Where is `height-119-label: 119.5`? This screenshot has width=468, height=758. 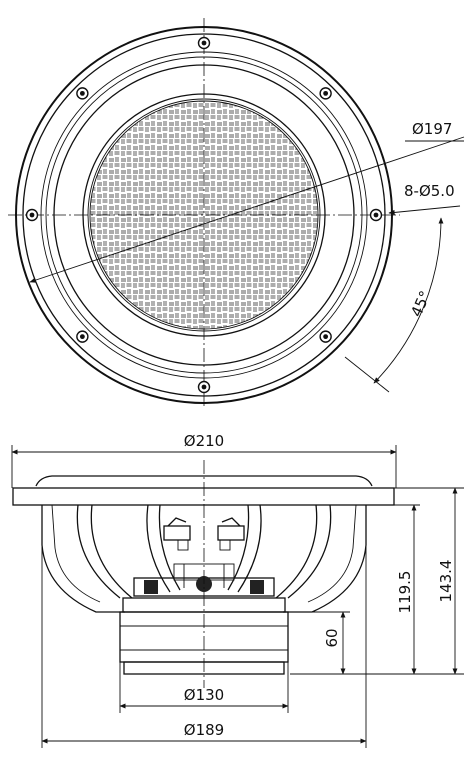 height-119-label: 119.5 is located at coordinates (405, 592).